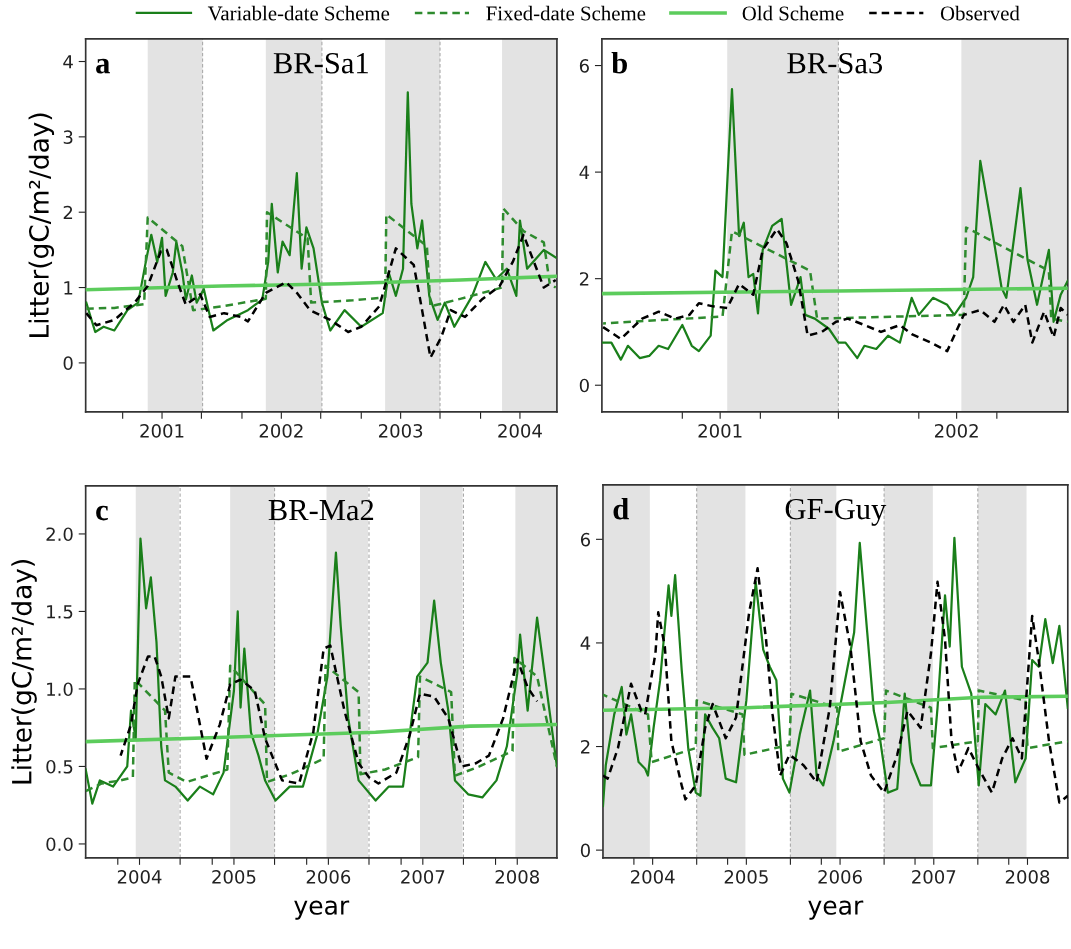 Image resolution: width=1071 pixels, height=949 pixels. I want to click on y-tick-label: 0.5, so click(59, 766).